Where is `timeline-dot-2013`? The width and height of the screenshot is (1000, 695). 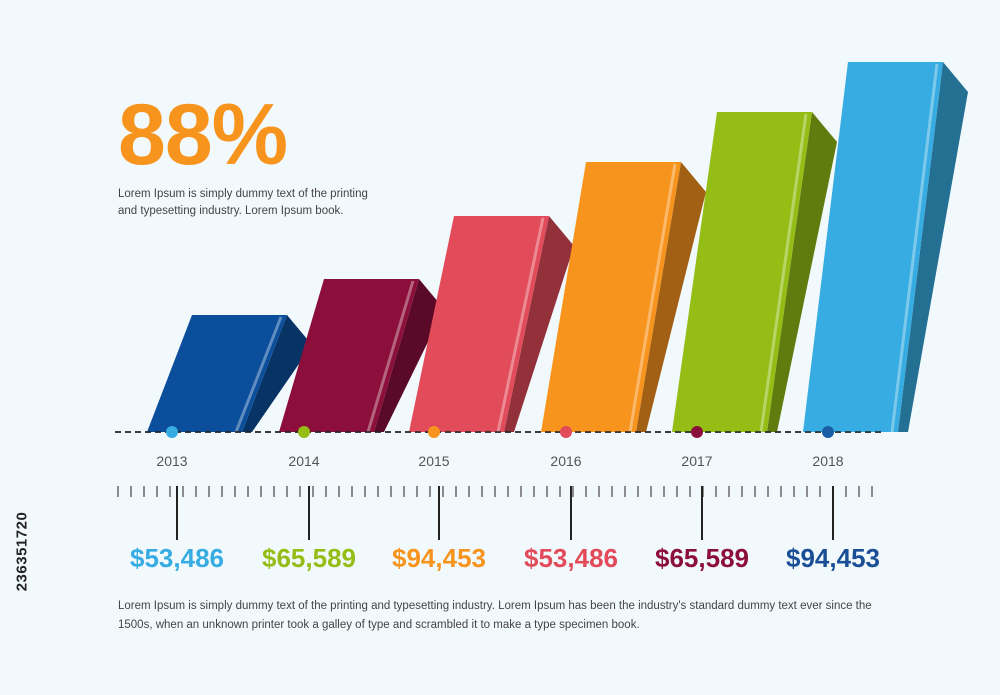
timeline-dot-2013 is located at coordinates (172, 432).